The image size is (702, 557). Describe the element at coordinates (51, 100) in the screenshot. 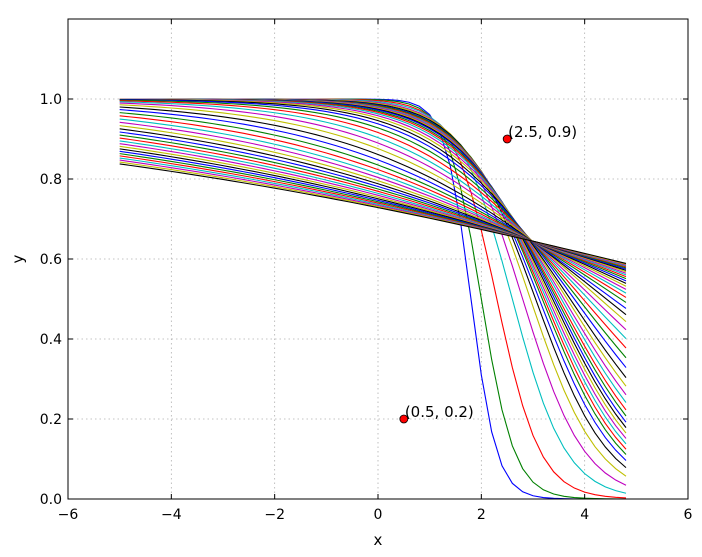

I see `y-tick-label: 1.0` at that location.